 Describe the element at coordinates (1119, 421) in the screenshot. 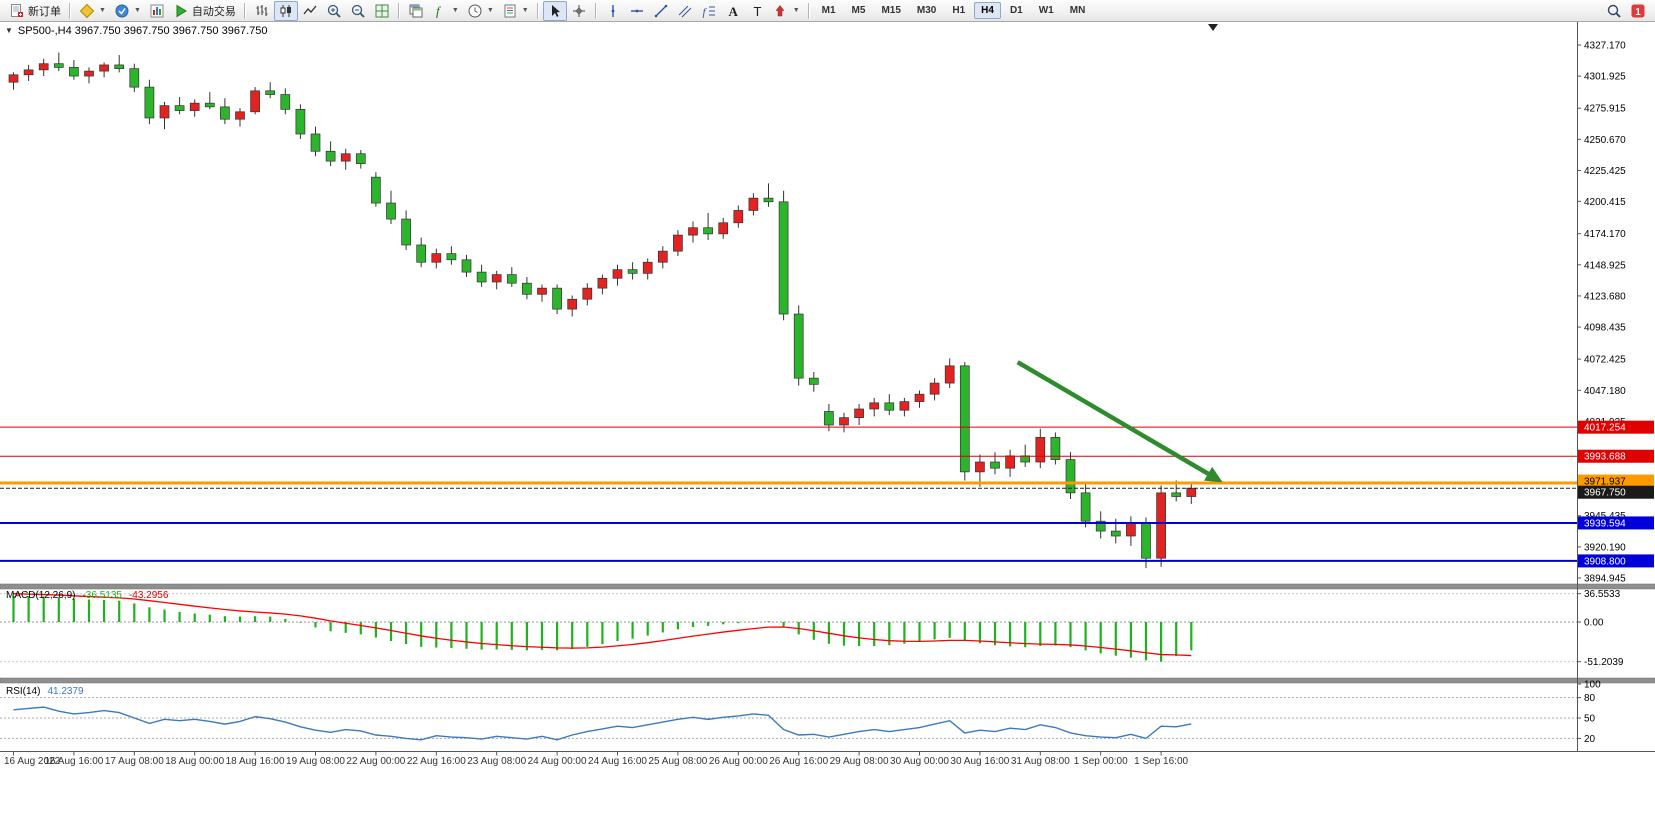

I see `trend-arrow-object` at that location.